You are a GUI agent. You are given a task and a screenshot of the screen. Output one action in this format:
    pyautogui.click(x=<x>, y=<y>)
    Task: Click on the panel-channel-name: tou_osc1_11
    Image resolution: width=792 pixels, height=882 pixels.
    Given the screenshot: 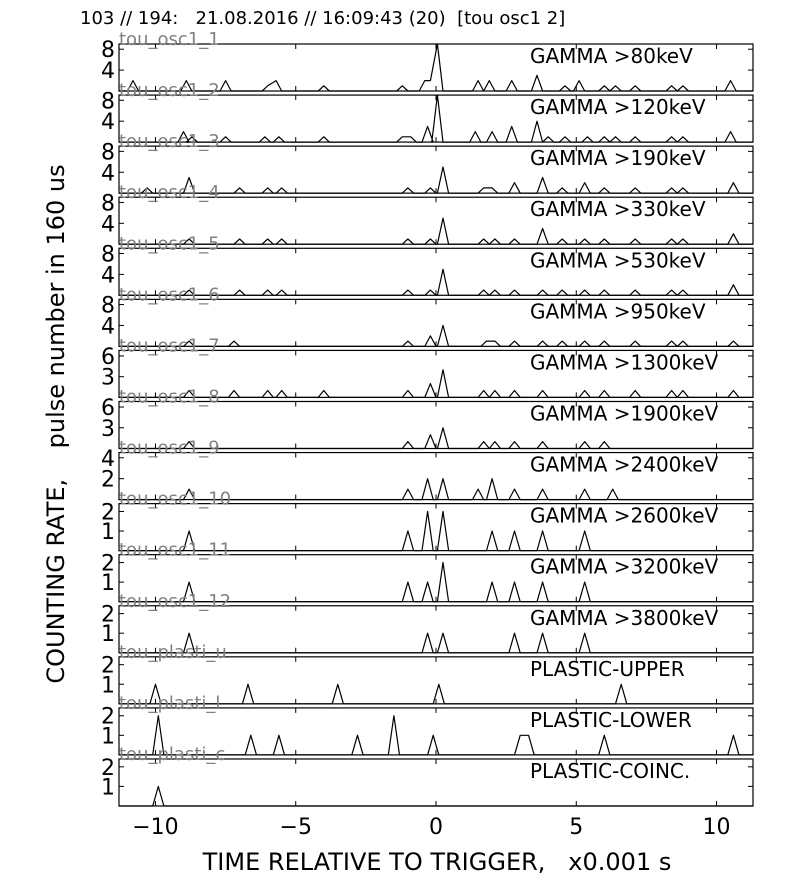 What is the action you would take?
    pyautogui.click(x=175, y=550)
    